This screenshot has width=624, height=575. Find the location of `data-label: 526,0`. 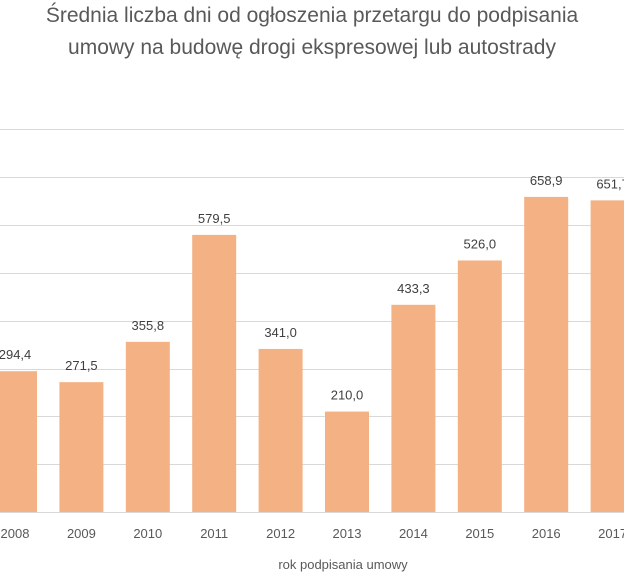

data-label: 526,0 is located at coordinates (480, 243).